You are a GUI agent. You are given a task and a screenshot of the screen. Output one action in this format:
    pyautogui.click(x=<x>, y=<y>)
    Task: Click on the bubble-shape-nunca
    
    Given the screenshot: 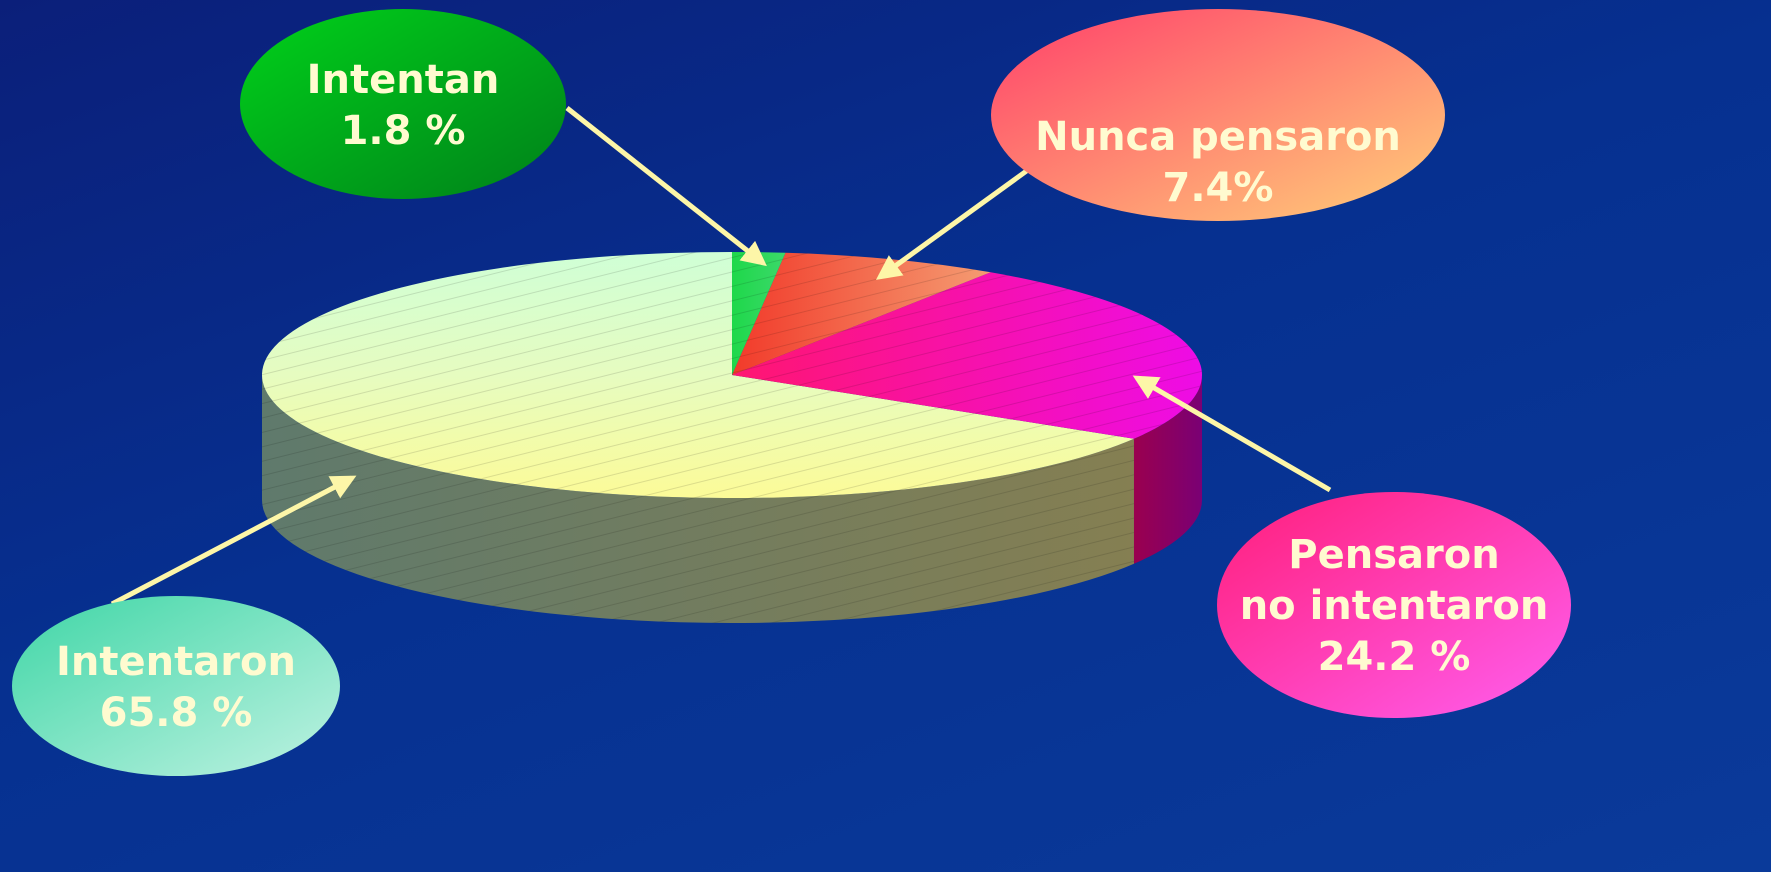 What is the action you would take?
    pyautogui.click(x=1218, y=115)
    